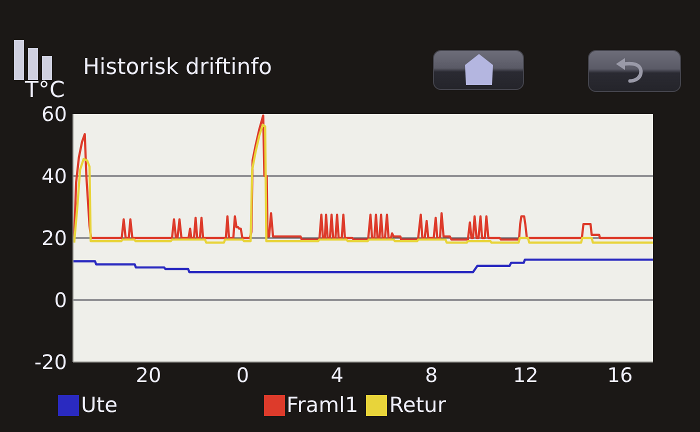 The width and height of the screenshot is (700, 432). I want to click on y-tick-label: -20, so click(50, 362).